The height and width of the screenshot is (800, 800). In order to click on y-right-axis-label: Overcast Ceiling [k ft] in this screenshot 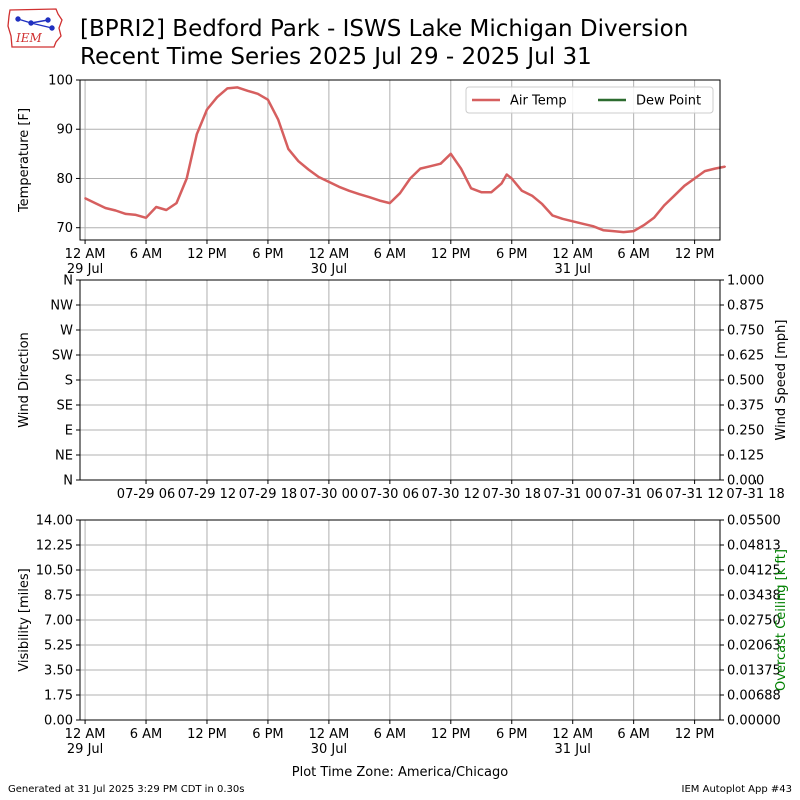, I will do `click(781, 620)`.